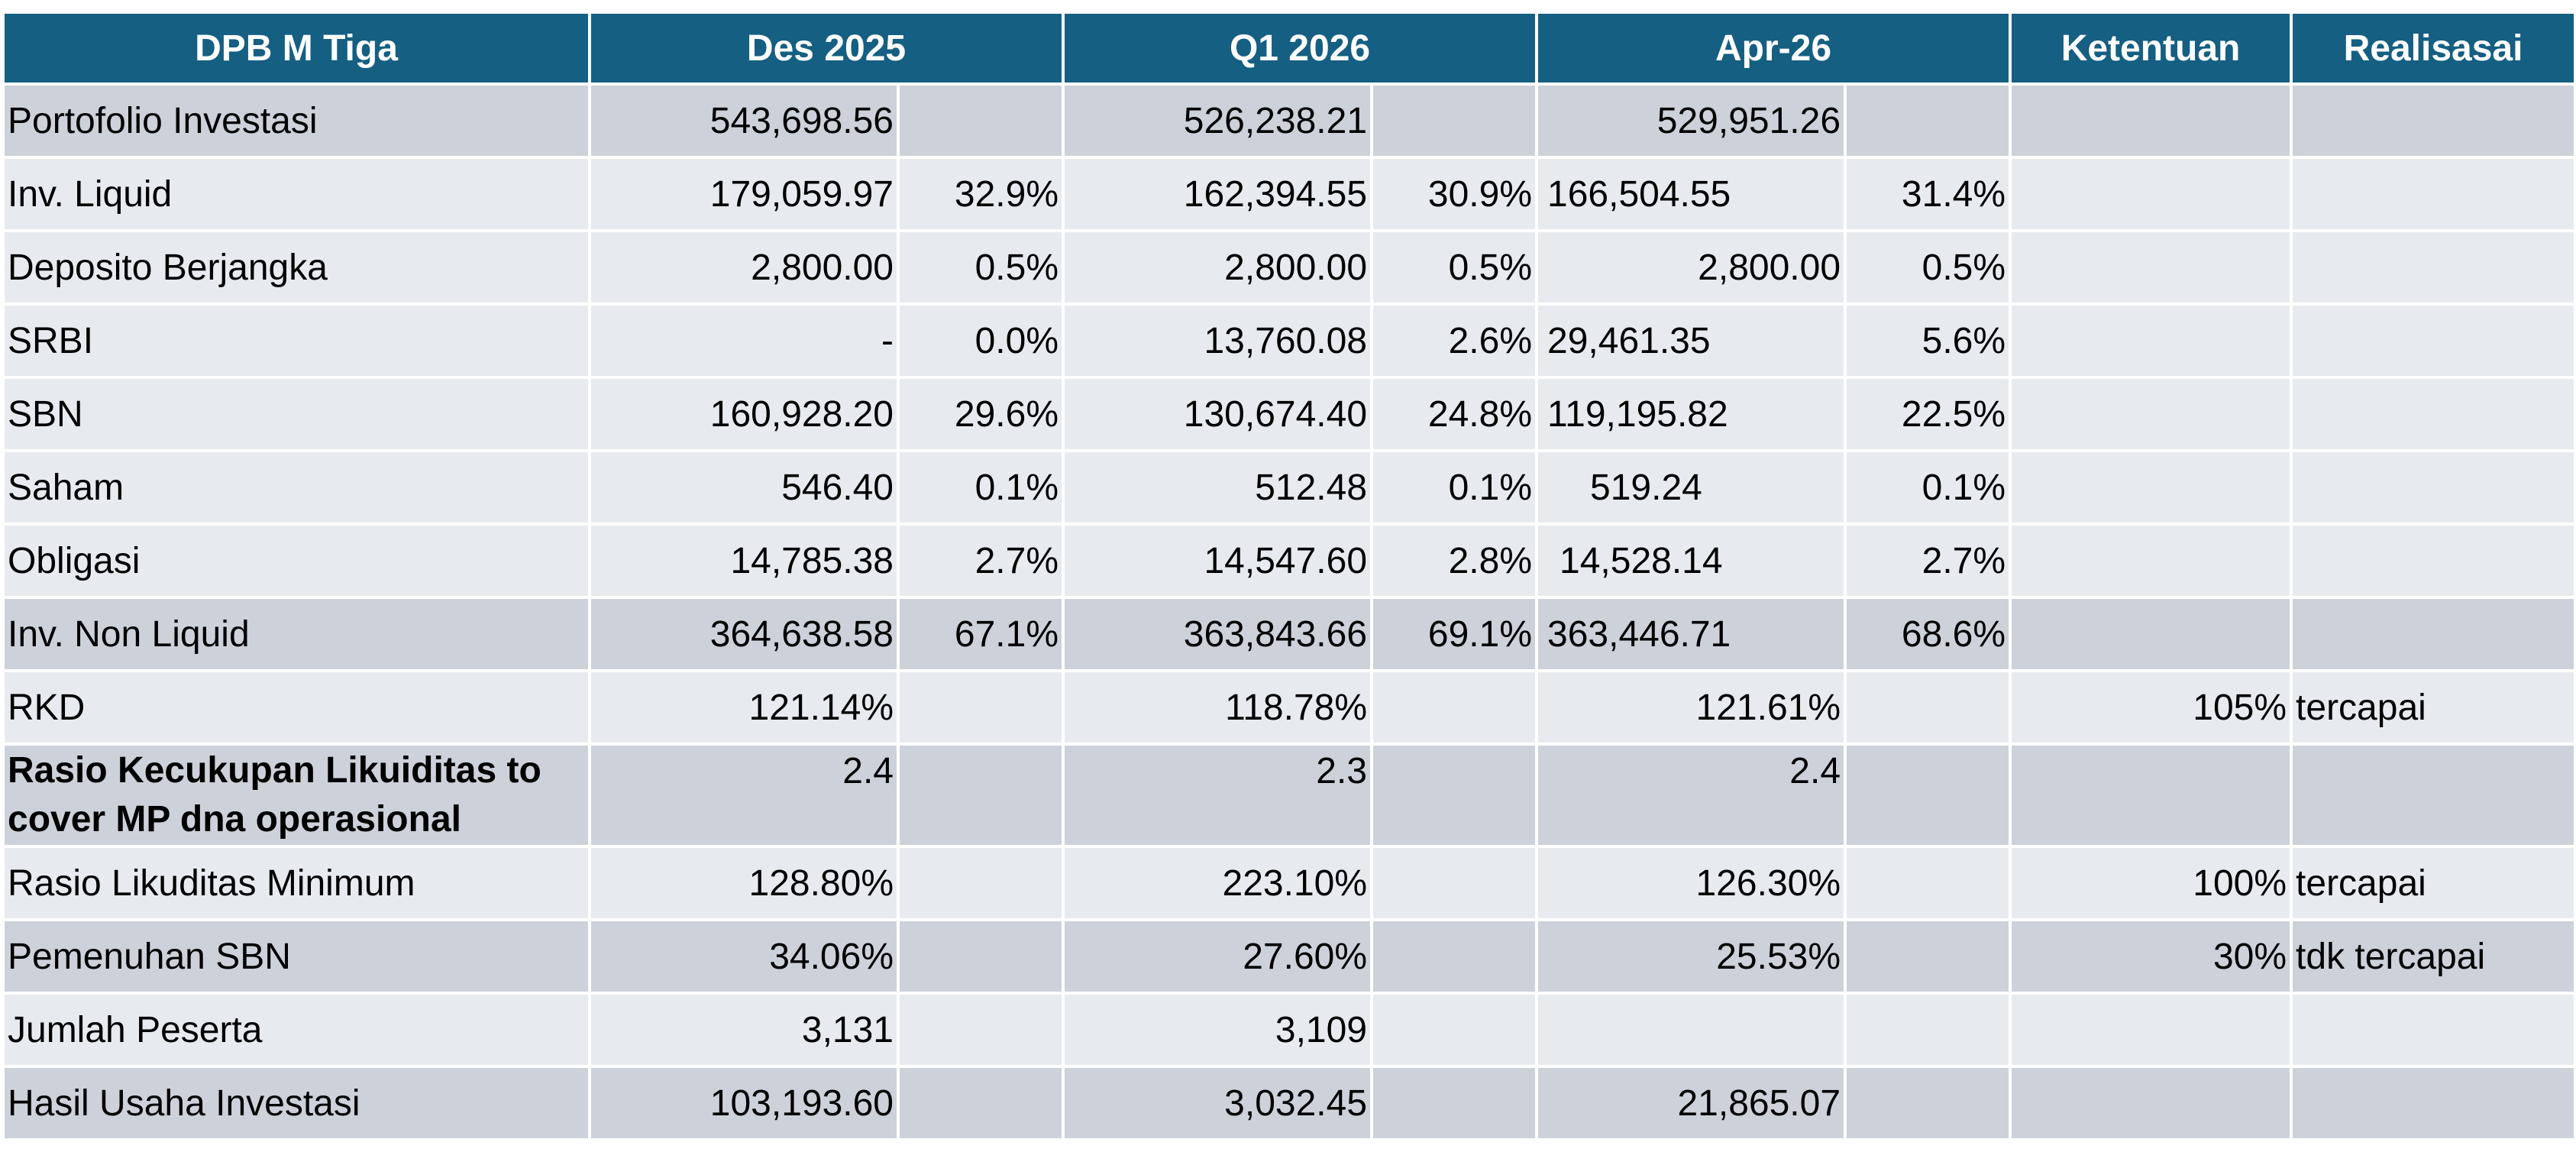 The width and height of the screenshot is (2576, 1152). What do you see at coordinates (296, 956) in the screenshot?
I see `row-label: Pemenuhan SBN` at bounding box center [296, 956].